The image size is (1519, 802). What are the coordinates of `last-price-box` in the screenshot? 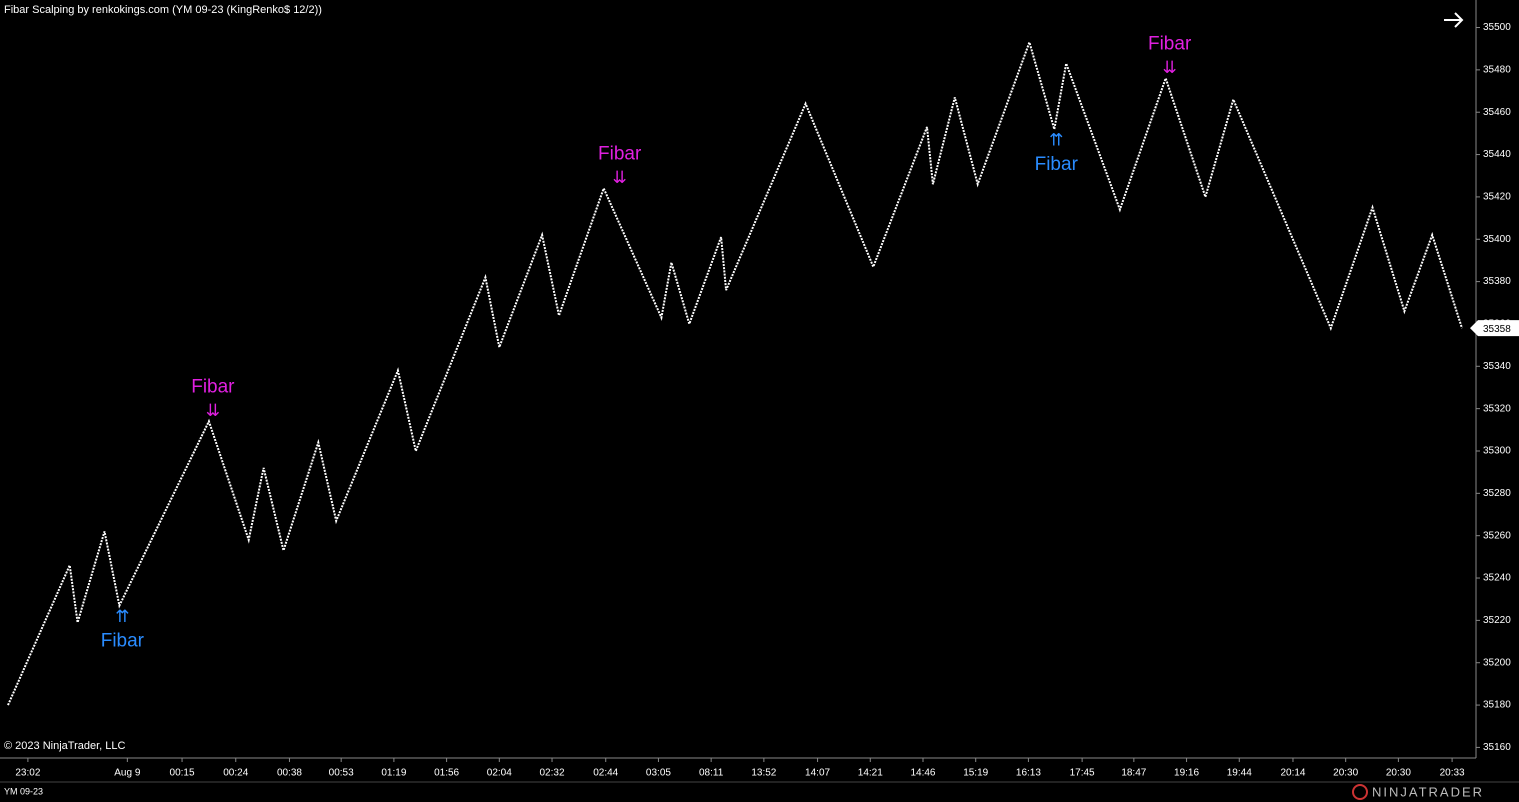 It's located at (1494, 328).